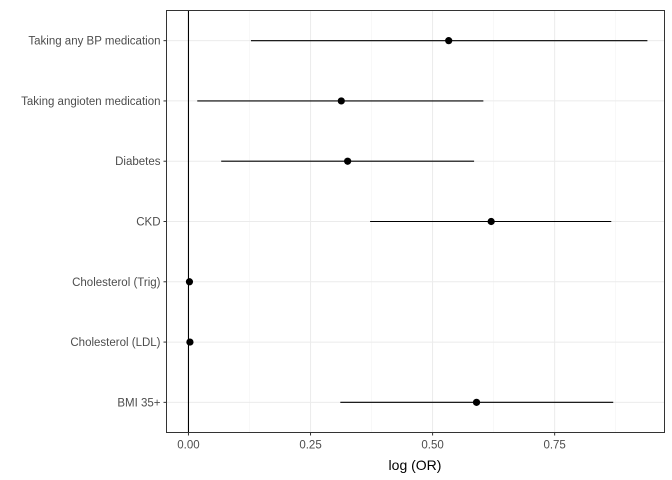 Image resolution: width=672 pixels, height=480 pixels. Describe the element at coordinates (138, 162) in the screenshot. I see `y-tick-label: Diabetes` at that location.